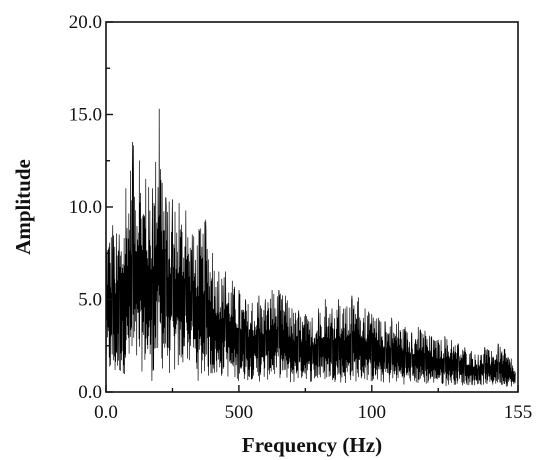  What do you see at coordinates (85, 115) in the screenshot?
I see `y-tick-label: 15.0` at bounding box center [85, 115].